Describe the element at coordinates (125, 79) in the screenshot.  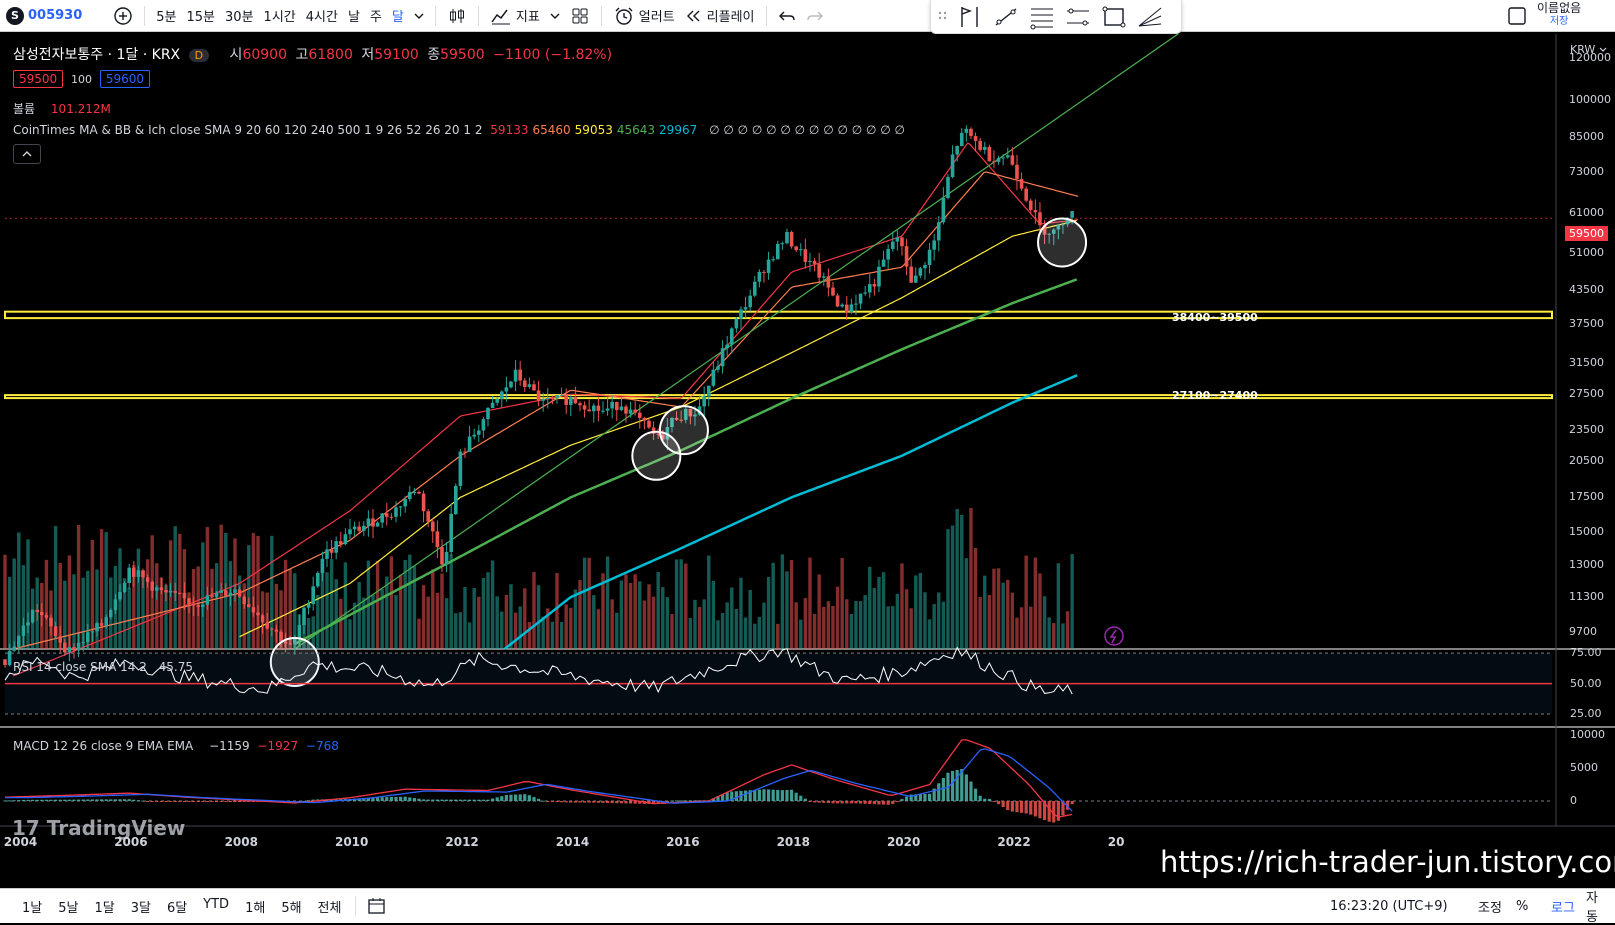
I see `buy-button: 59600` at that location.